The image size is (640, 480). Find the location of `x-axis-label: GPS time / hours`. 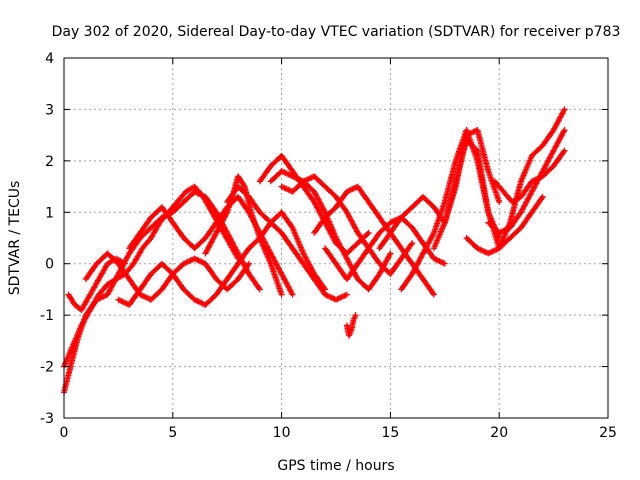

x-axis-label: GPS time / hours is located at coordinates (335, 466).